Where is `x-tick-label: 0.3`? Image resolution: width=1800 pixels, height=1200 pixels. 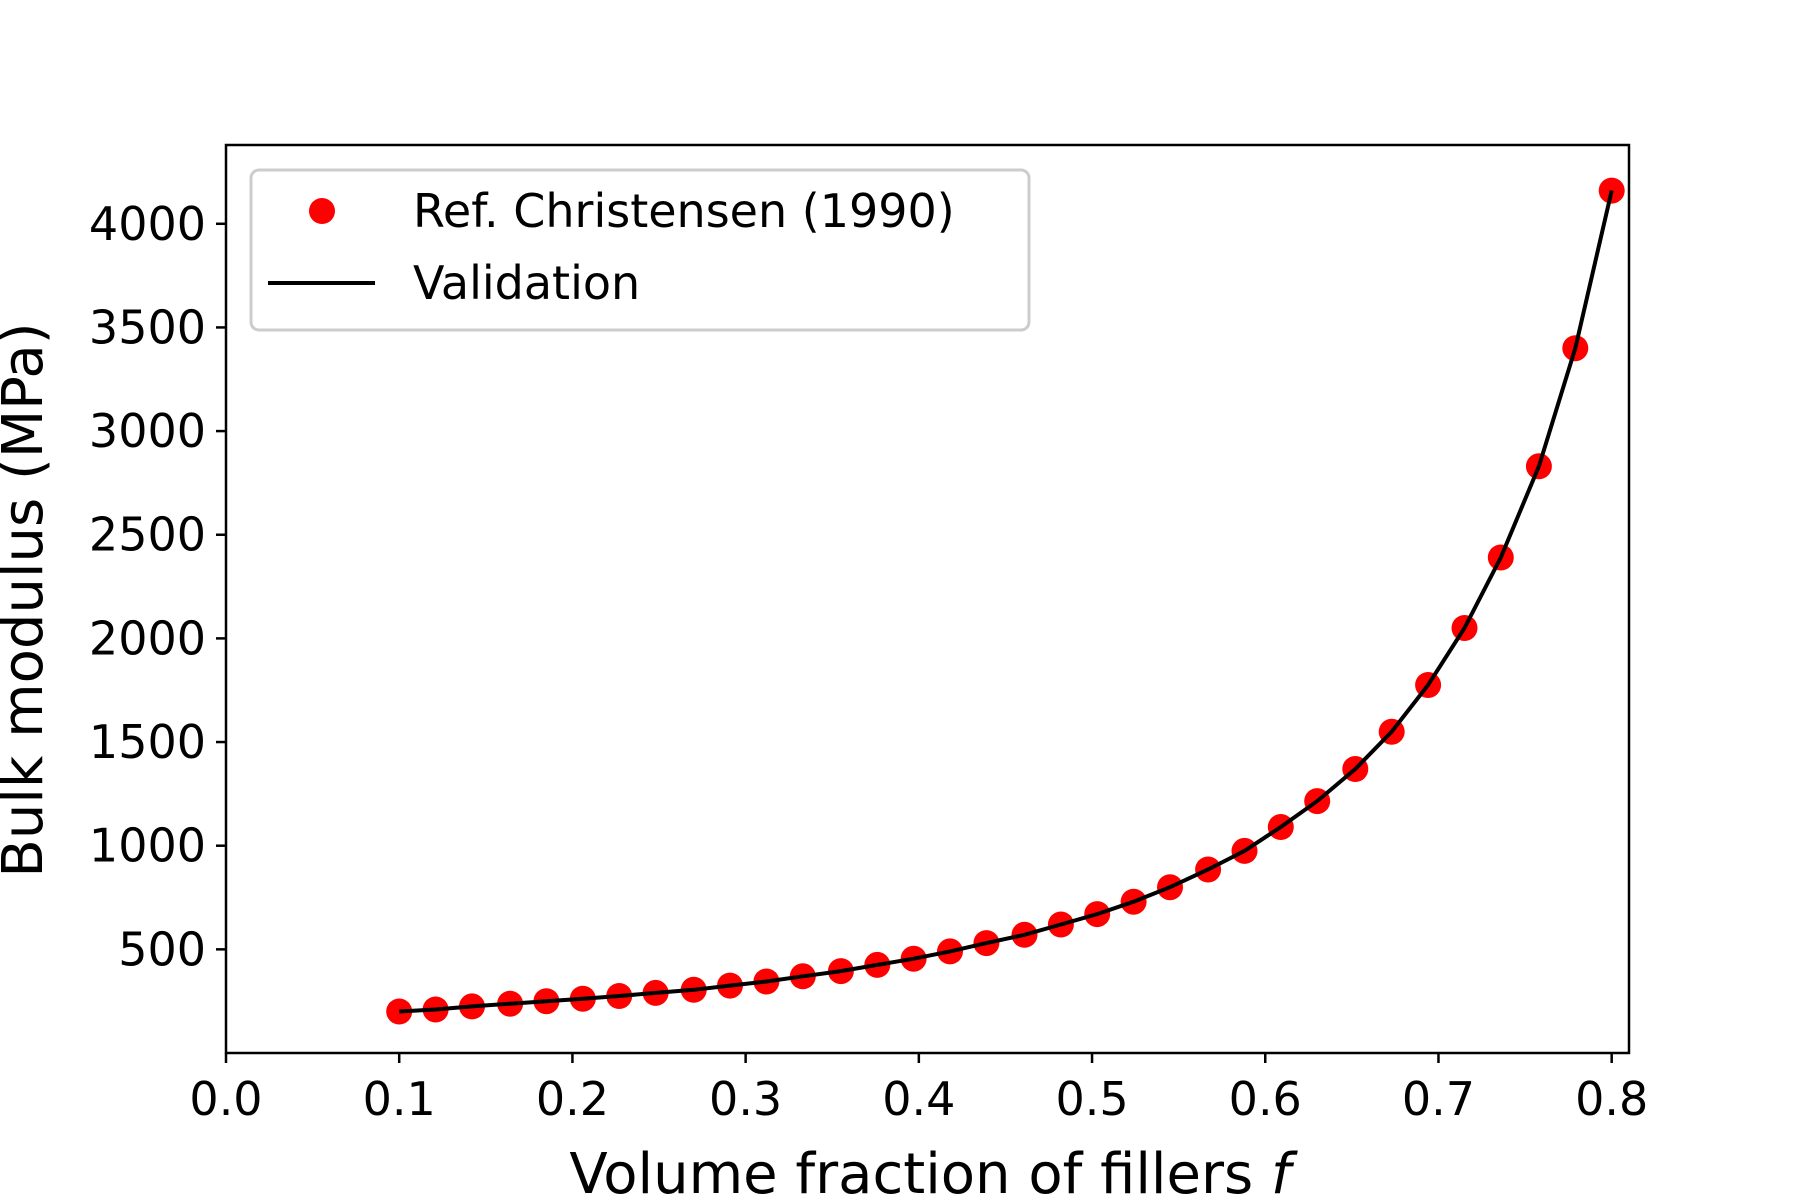
x-tick-label: 0.3 is located at coordinates (745, 1099).